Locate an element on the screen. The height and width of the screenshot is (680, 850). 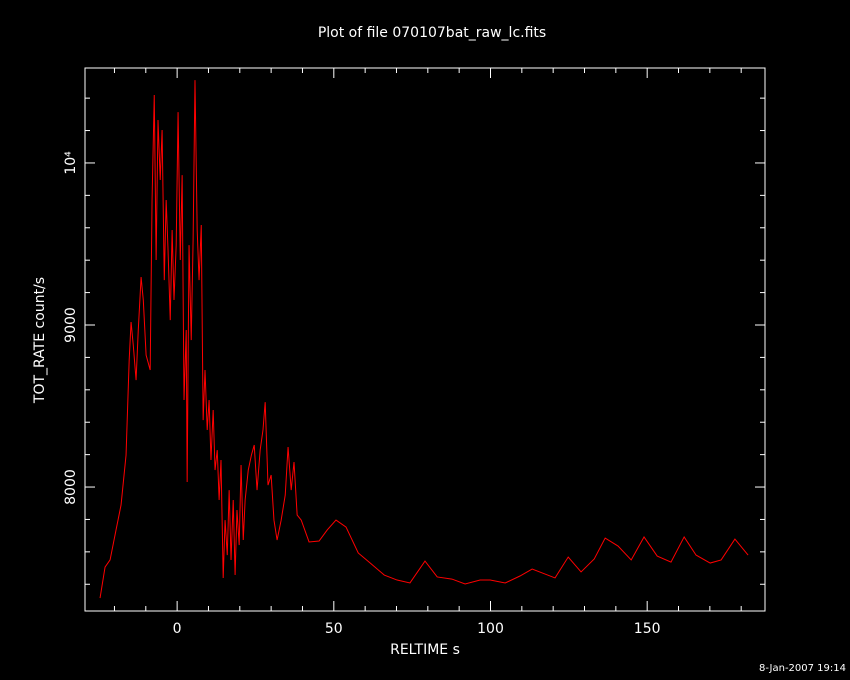
x-tick-label: 50 is located at coordinates (334, 629).